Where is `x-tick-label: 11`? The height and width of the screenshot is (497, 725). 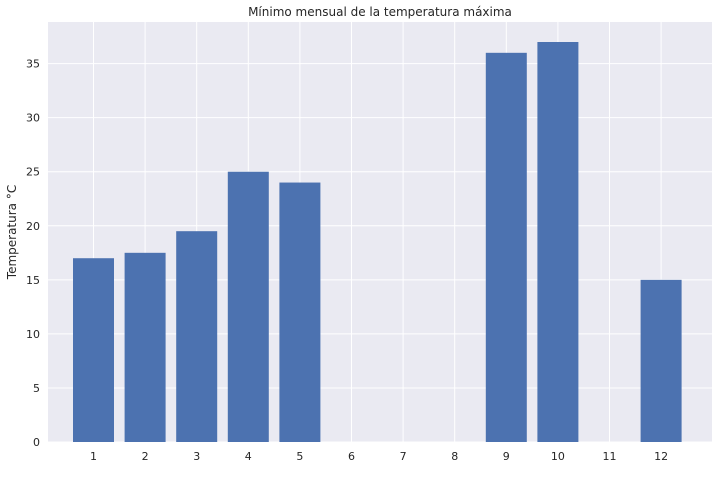
x-tick-label: 11 is located at coordinates (610, 456).